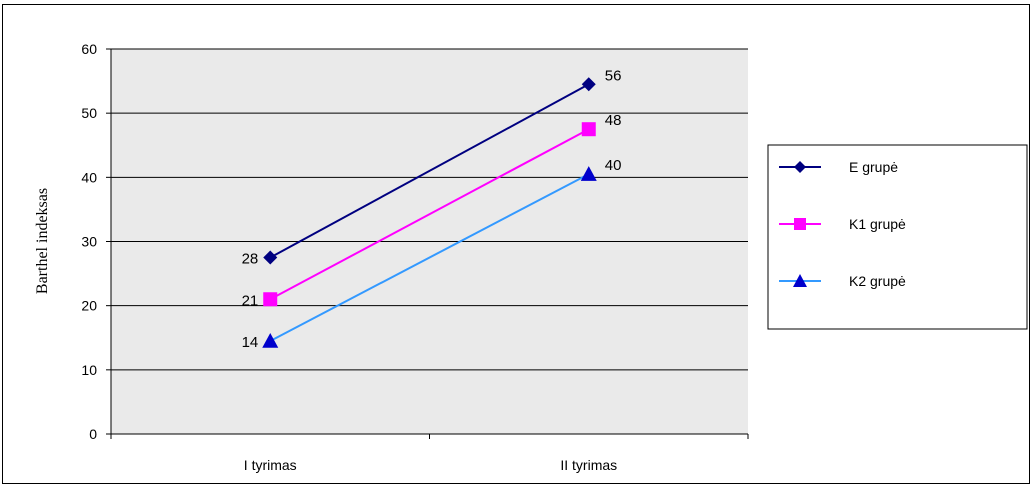 The image size is (1034, 488). I want to click on data-label: 48, so click(613, 120).